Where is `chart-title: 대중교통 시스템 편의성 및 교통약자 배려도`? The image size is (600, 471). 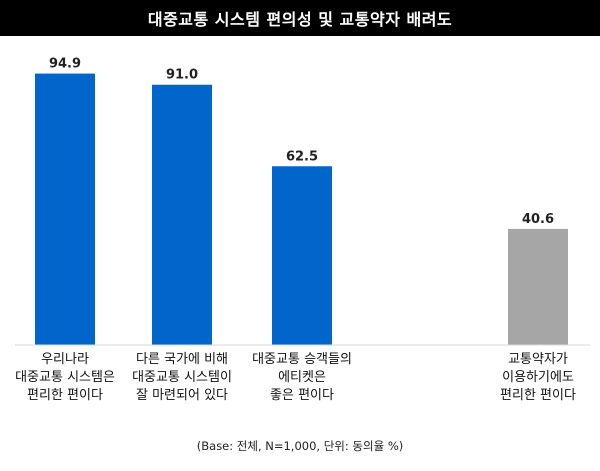
chart-title: 대중교통 시스템 편의성 및 교통약자 배려도 is located at coordinates (300, 19).